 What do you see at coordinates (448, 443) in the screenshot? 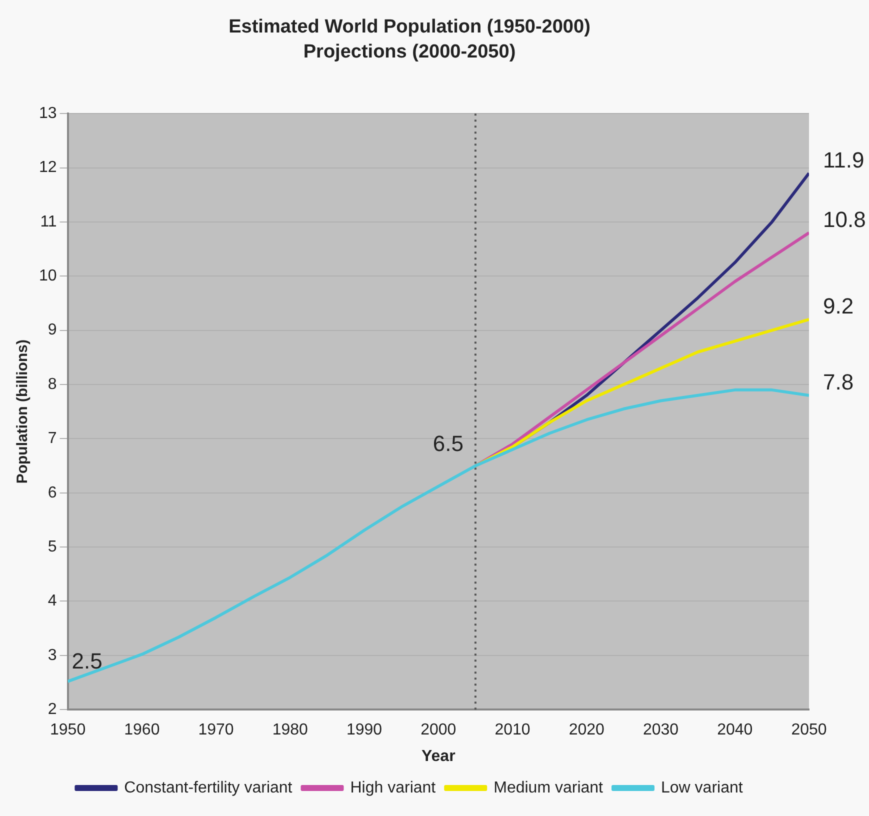
I see `annotation: 6.5` at bounding box center [448, 443].